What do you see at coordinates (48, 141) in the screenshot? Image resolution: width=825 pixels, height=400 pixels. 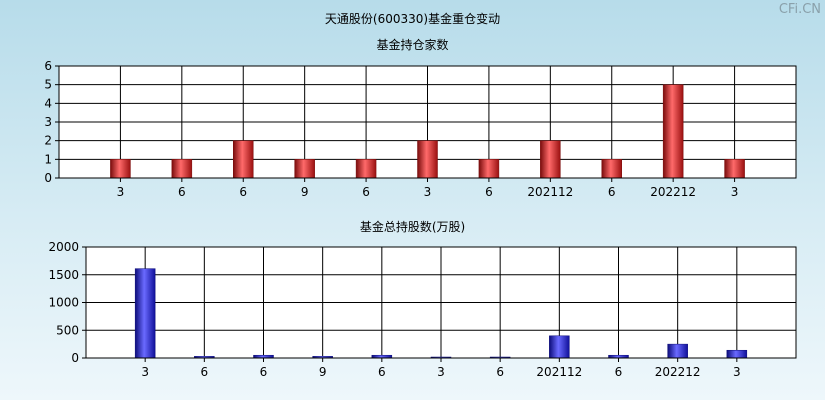 I see `chart-1-ytick-label: 2` at bounding box center [48, 141].